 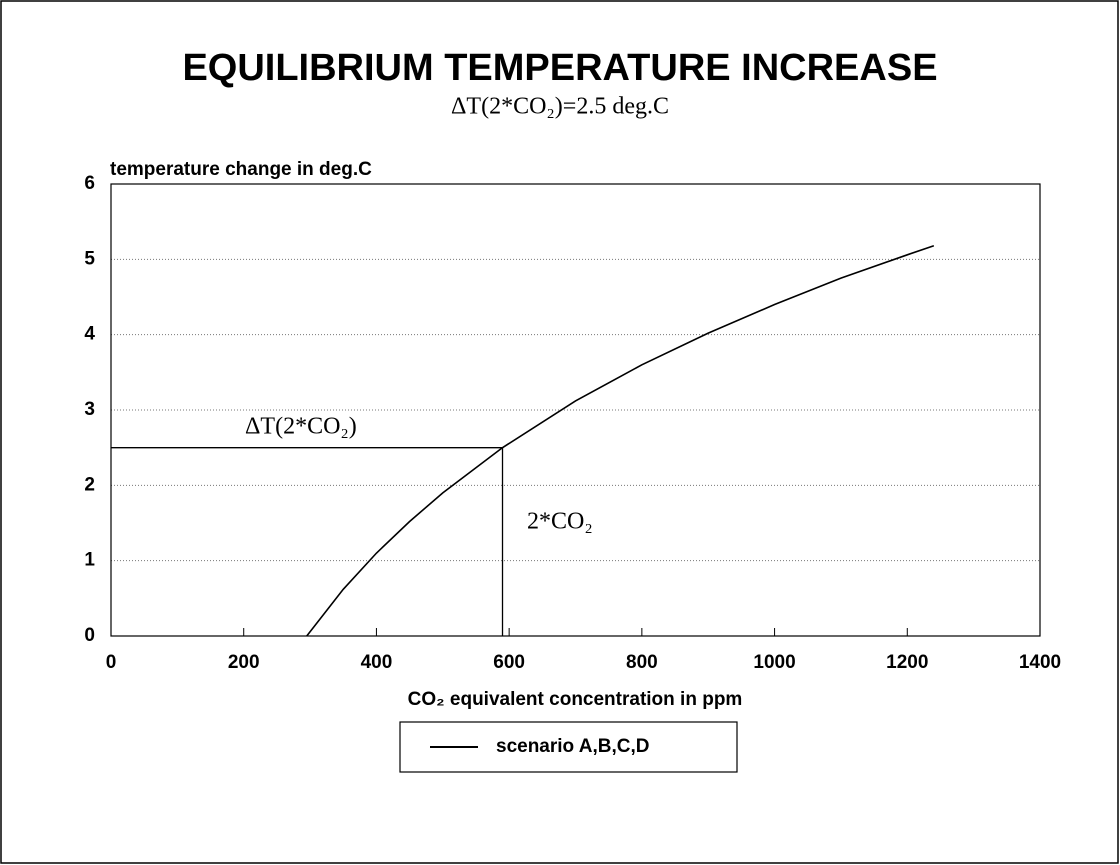 What do you see at coordinates (575, 699) in the screenshot?
I see `x-axis-label: CO₂ equivalent concentration in ppm` at bounding box center [575, 699].